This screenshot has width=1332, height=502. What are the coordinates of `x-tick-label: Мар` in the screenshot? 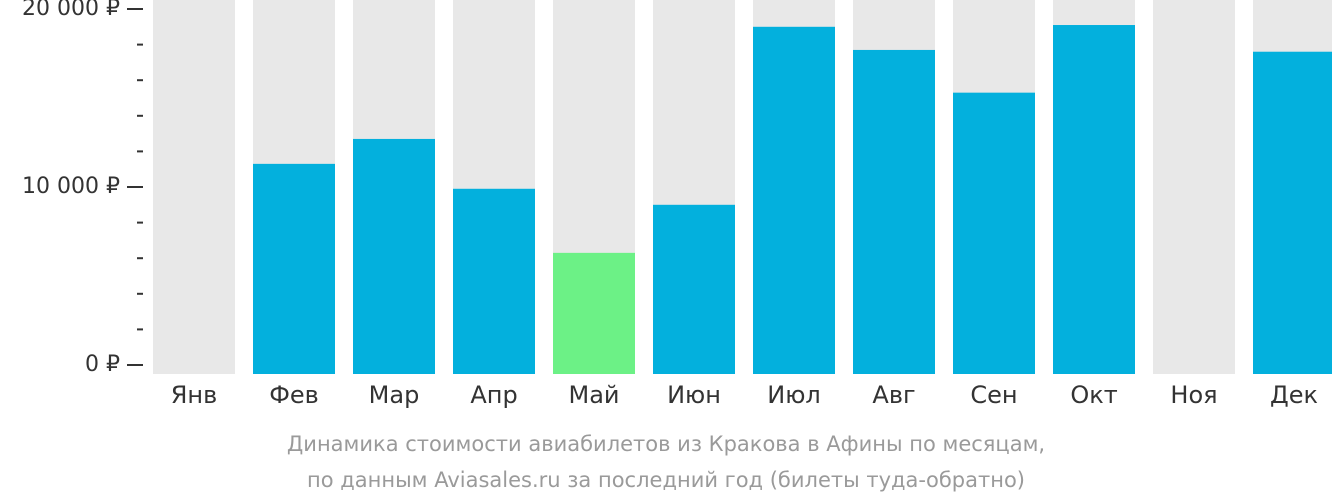 It's located at (394, 395).